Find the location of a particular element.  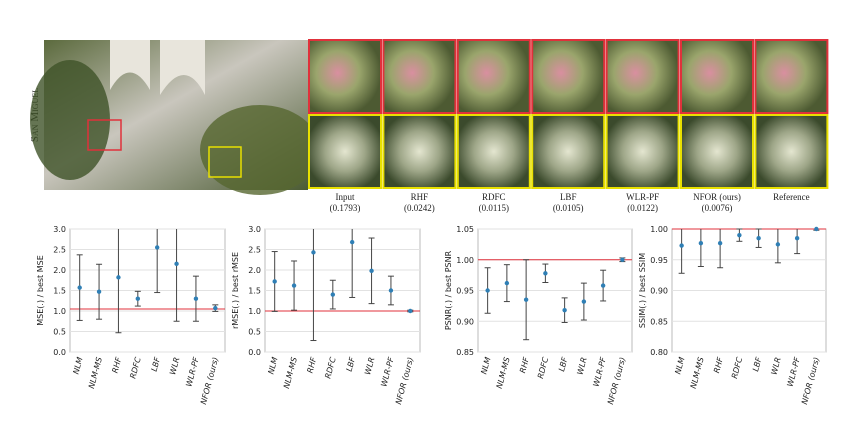

crop-name: NFOR (ours) is located at coordinates (717, 197).